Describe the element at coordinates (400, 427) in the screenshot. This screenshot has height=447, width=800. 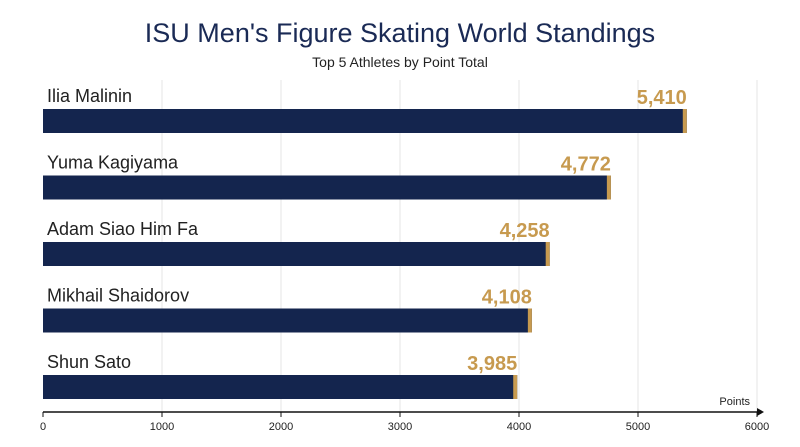
I see `x-tick-label: 3000` at that location.